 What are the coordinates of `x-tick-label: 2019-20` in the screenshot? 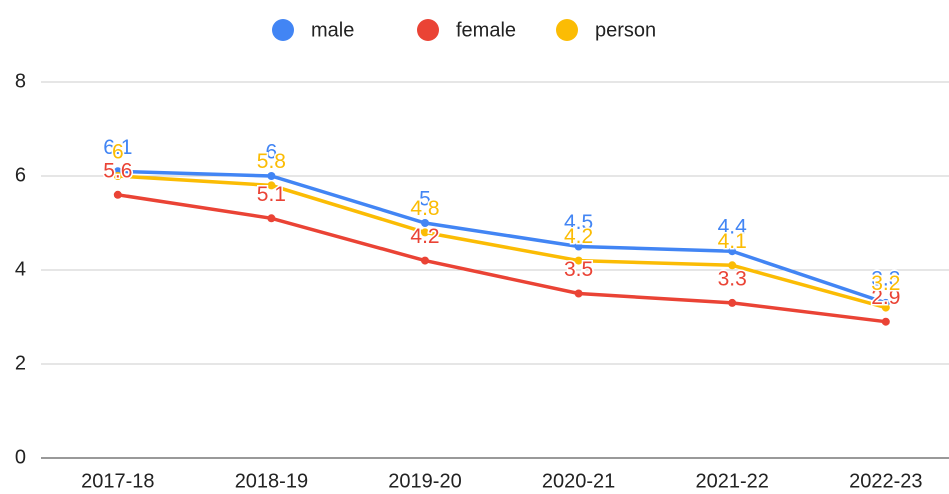 It's located at (424, 481).